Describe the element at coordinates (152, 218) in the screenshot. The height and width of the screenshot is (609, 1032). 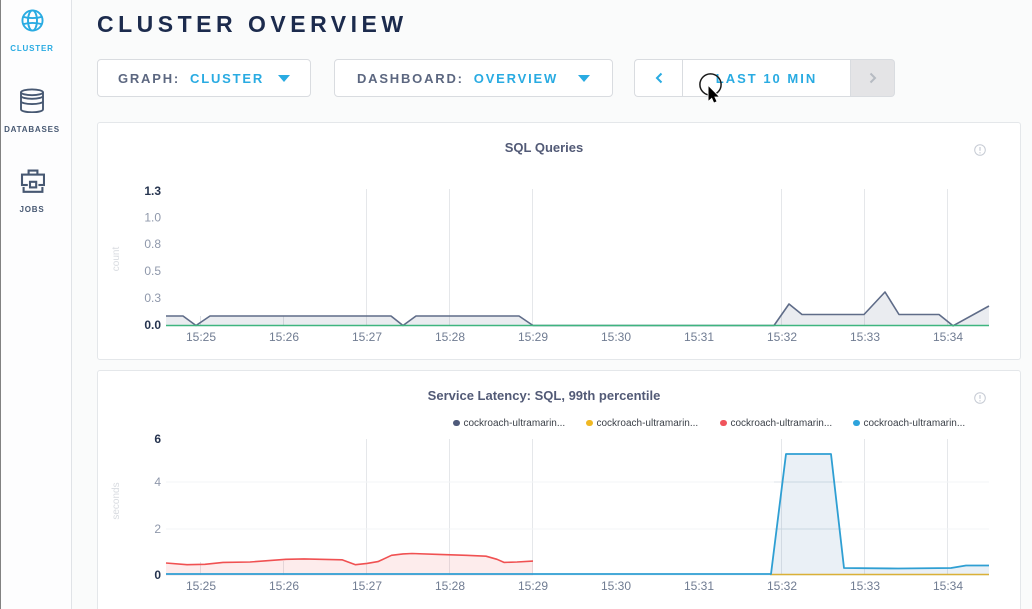
I see `svg-text: 1.0` at that location.